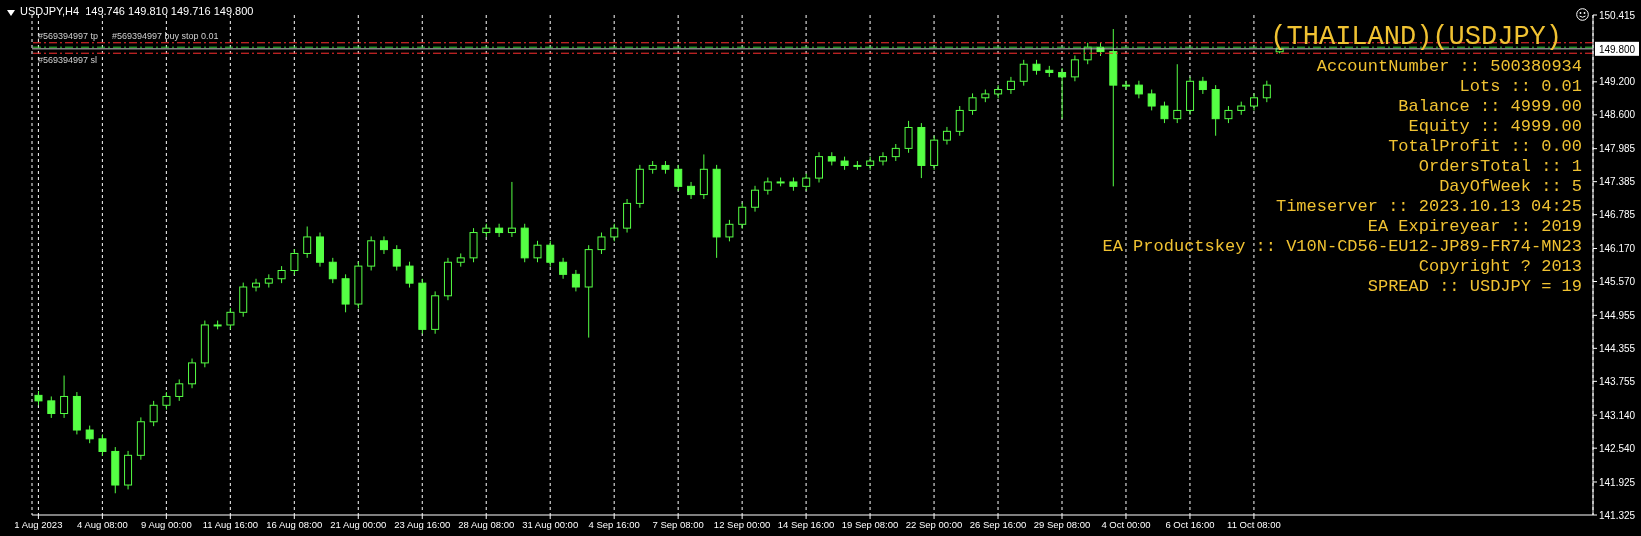  Describe the element at coordinates (934, 524) in the screenshot. I see `x-tick-label: 22 Sep 00:00` at that location.